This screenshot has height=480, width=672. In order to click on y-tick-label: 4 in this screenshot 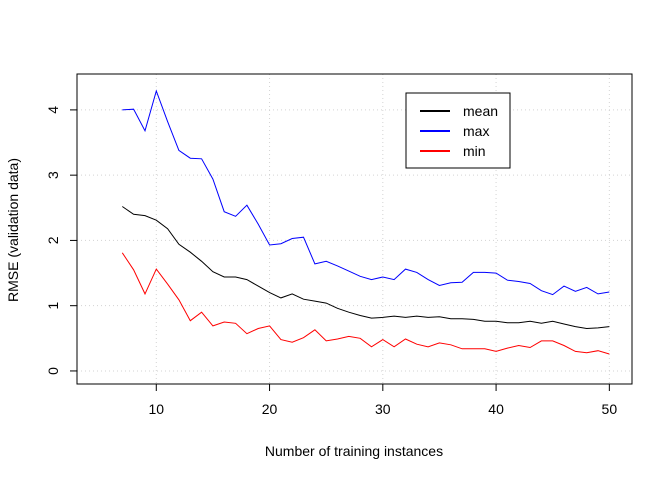, I will do `click(53, 110)`.